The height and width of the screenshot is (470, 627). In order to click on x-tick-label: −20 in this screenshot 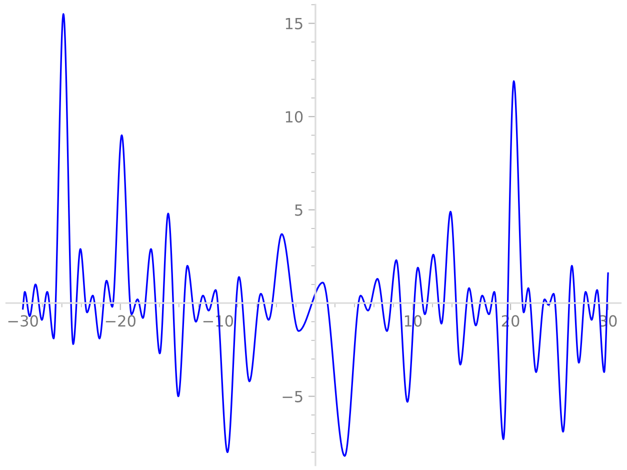, I will do `click(121, 321)`.